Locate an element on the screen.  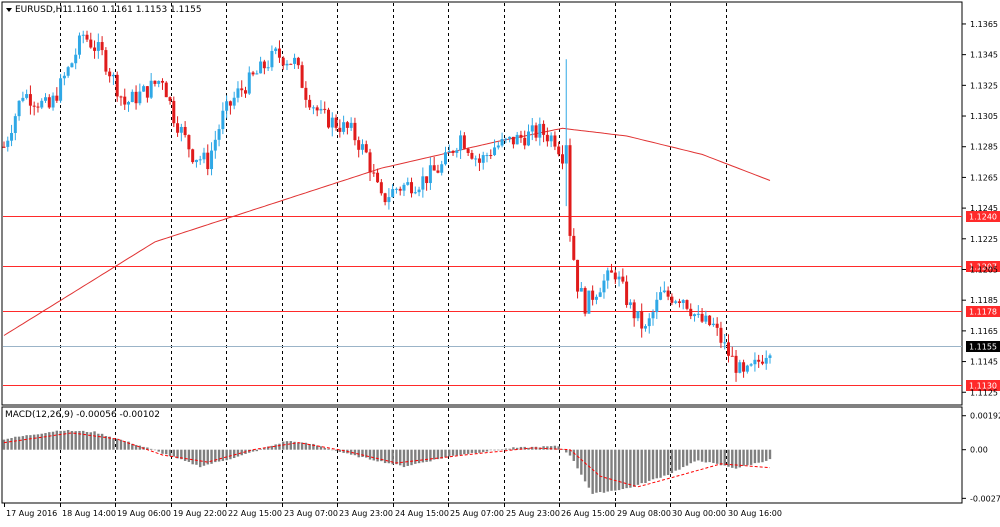
level-badge-label: 1.1207 is located at coordinates (983, 267).